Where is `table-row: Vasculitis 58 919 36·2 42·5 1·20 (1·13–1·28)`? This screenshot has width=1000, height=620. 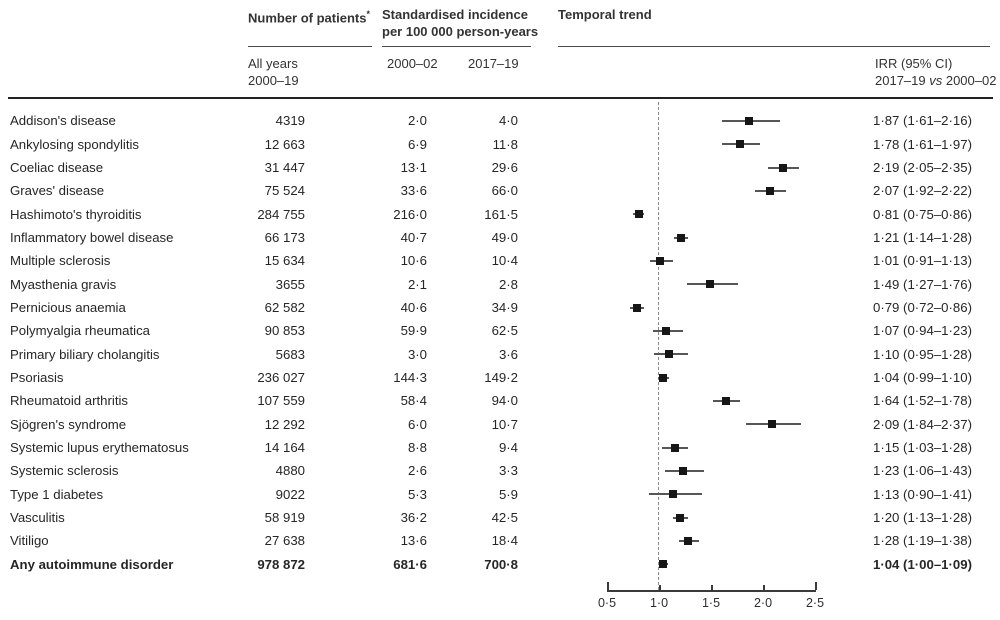 table-row: Vasculitis 58 919 36·2 42·5 1·20 (1·13–1·28) is located at coordinates (500, 517).